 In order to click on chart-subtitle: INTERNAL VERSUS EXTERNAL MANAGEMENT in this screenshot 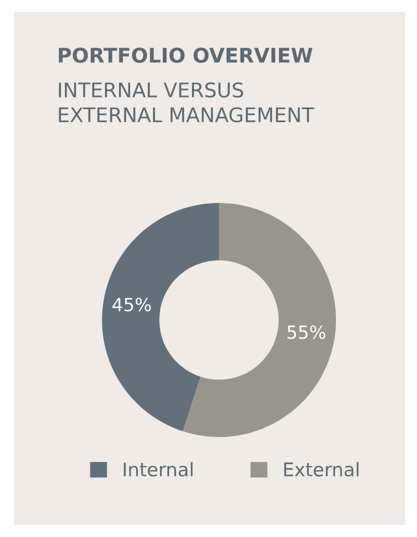, I will do `click(186, 102)`.